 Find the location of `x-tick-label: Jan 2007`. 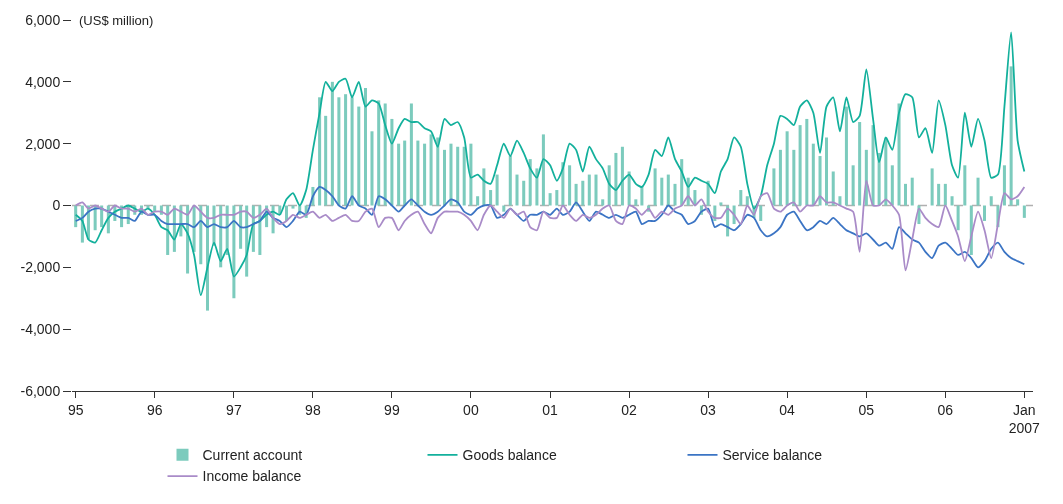

x-tick-label: Jan 2007 is located at coordinates (1024, 418).